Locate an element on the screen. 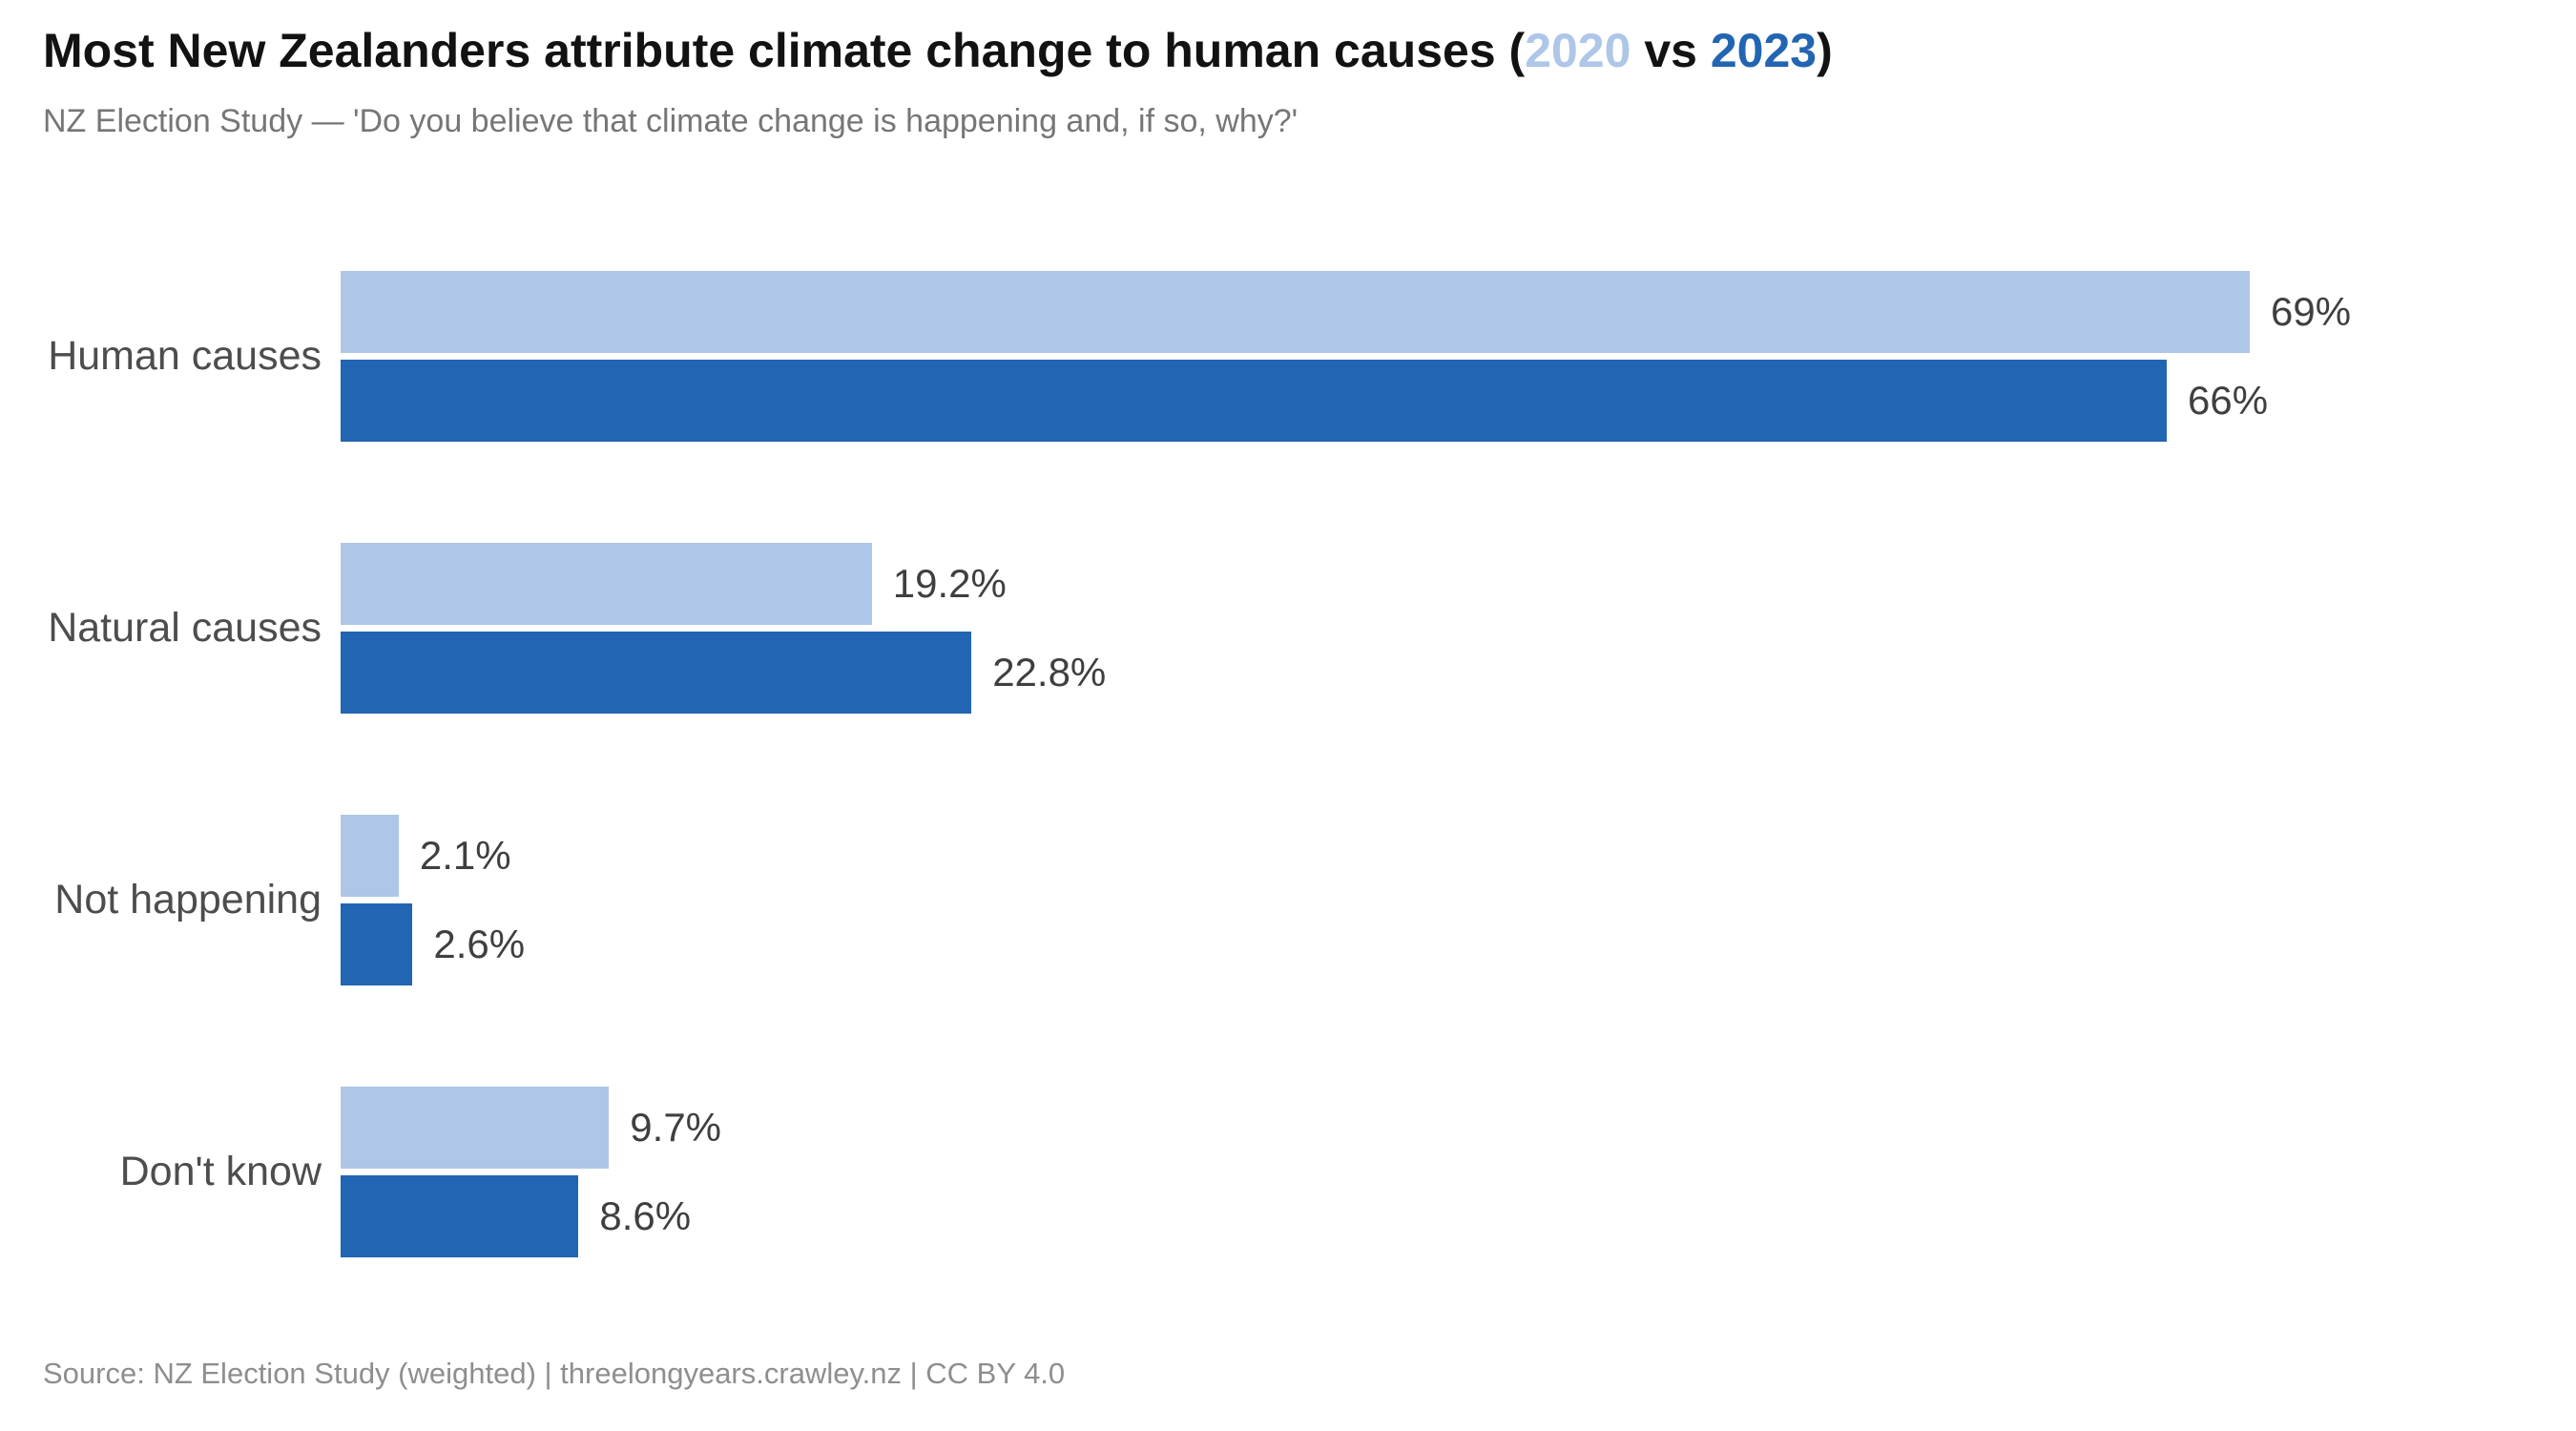 The height and width of the screenshot is (1431, 2576). value-label-2020: 9.7% is located at coordinates (676, 1127).